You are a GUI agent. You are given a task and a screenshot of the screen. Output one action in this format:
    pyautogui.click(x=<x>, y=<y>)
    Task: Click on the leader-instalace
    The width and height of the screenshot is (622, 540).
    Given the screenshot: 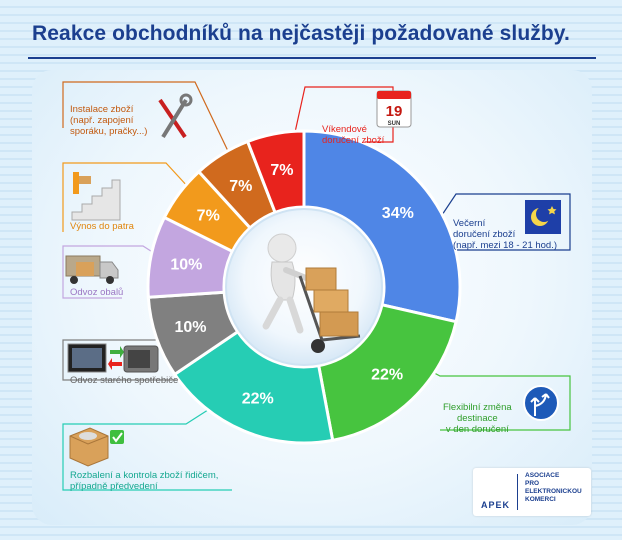 What is the action you would take?
    pyautogui.click(x=150, y=127)
    